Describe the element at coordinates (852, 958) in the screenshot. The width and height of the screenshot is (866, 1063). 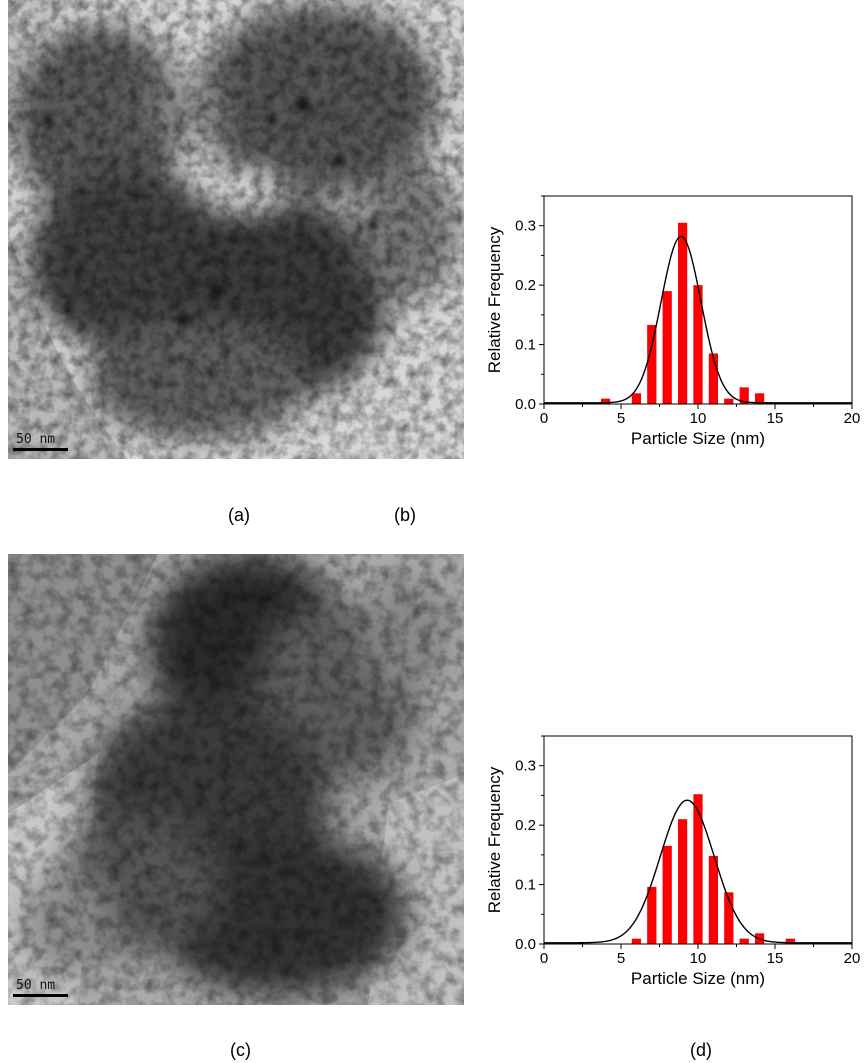
I see `x-tick-label-d: 20` at that location.